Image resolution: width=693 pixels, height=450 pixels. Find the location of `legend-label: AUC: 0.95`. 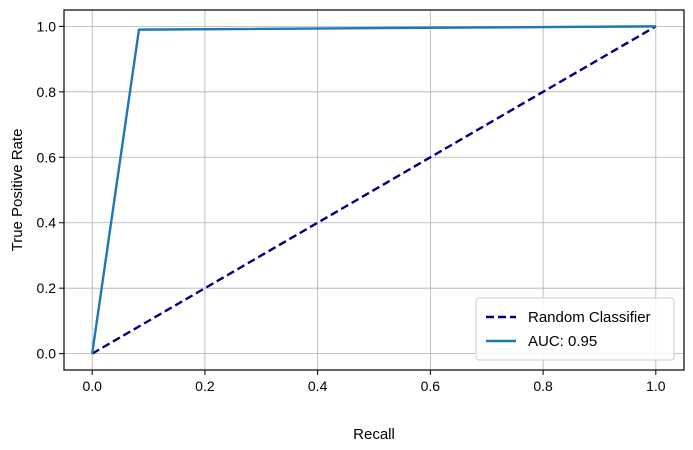

legend-label: AUC: 0.95 is located at coordinates (562, 341).